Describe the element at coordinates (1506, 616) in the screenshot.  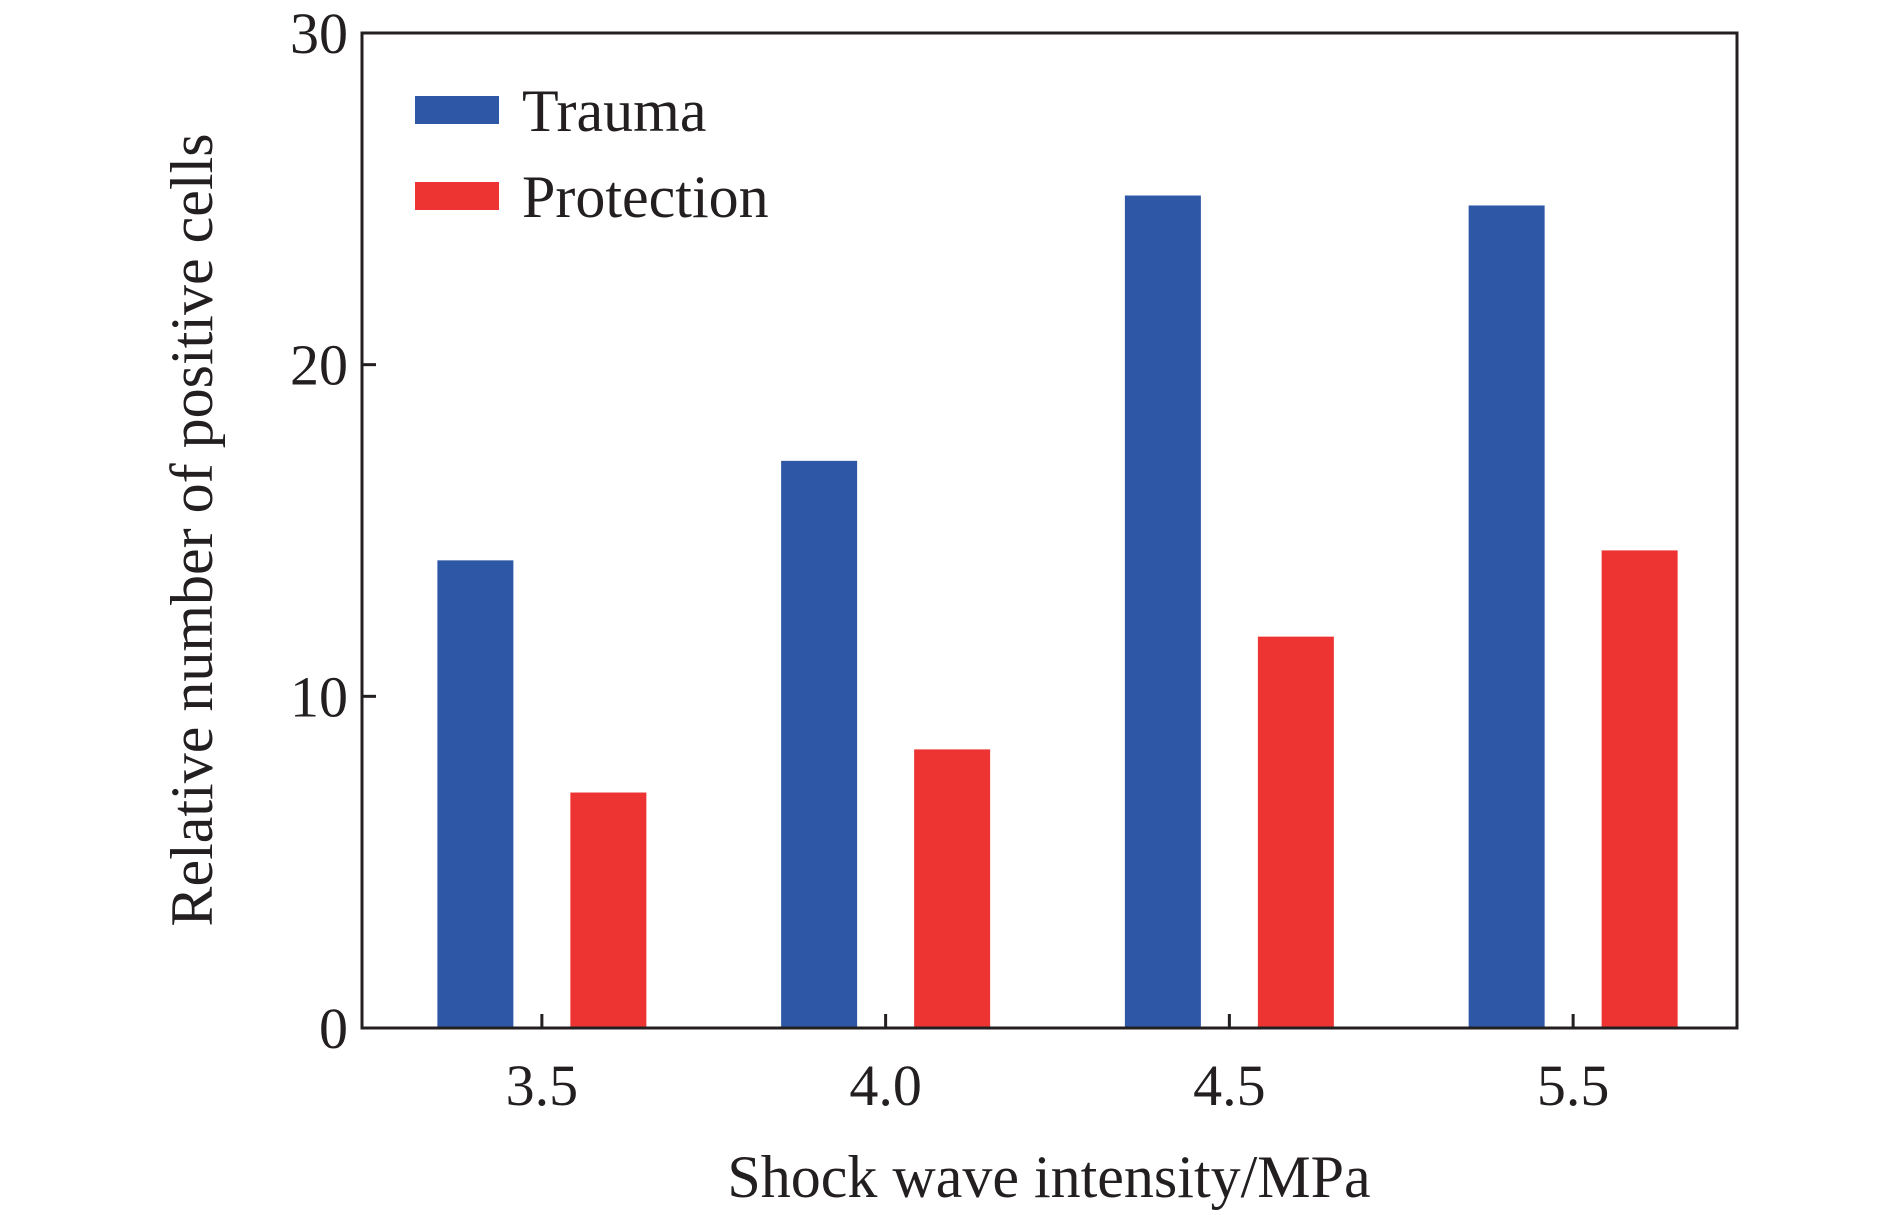
I see `bar-trauma-5.5` at that location.